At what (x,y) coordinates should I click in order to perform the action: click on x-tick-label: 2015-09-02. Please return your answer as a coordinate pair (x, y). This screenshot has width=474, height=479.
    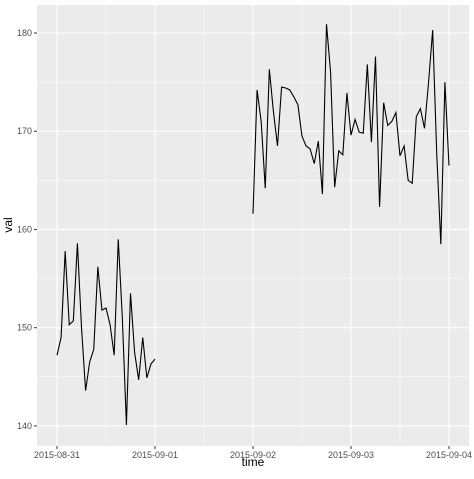
    Looking at the image, I should click on (253, 455).